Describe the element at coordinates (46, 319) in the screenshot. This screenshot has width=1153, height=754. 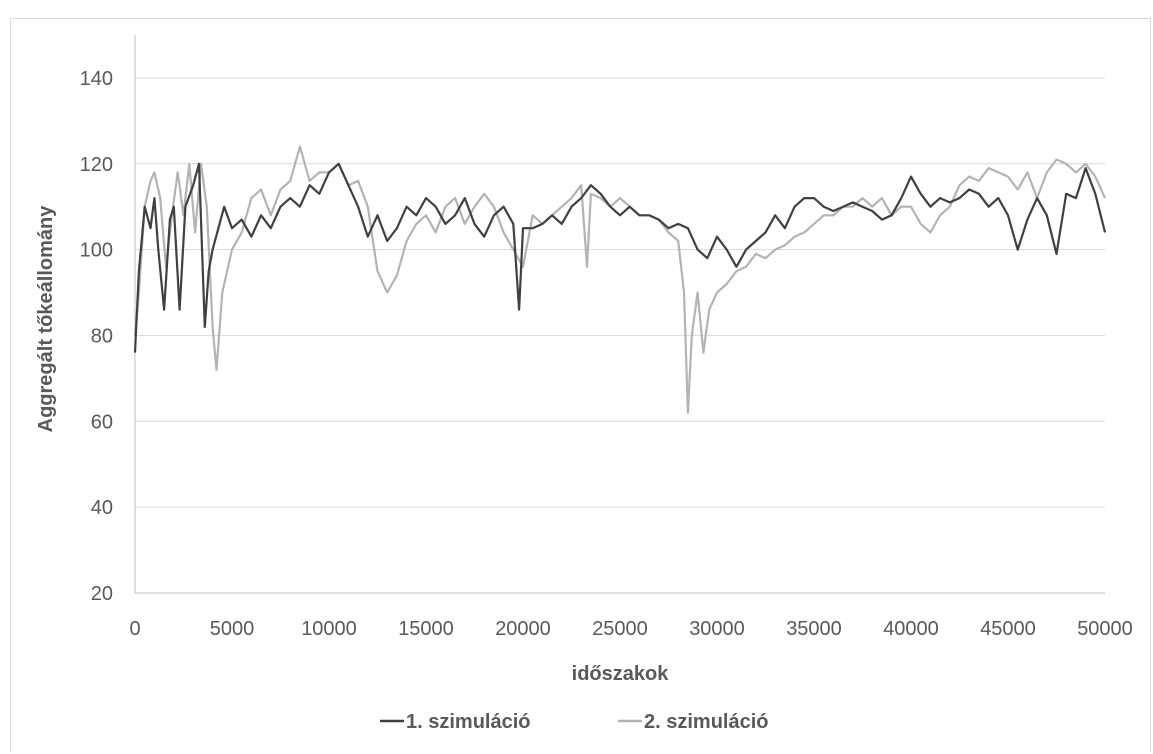
I see `y-axis-title: Aggregált tőkeállomány` at that location.